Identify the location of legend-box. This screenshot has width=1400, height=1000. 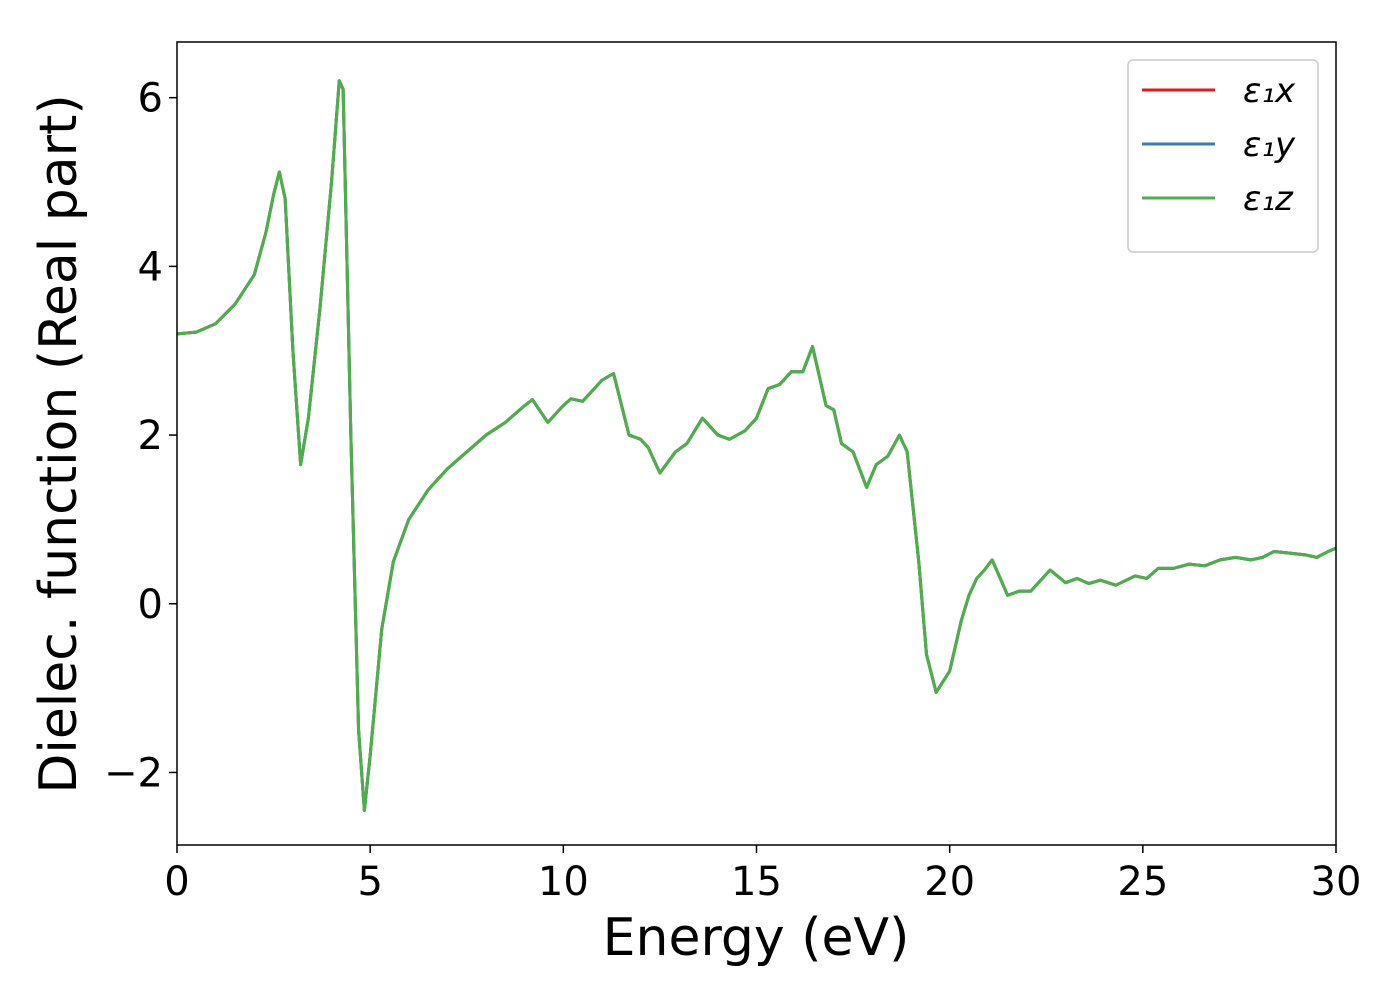
(1223, 156).